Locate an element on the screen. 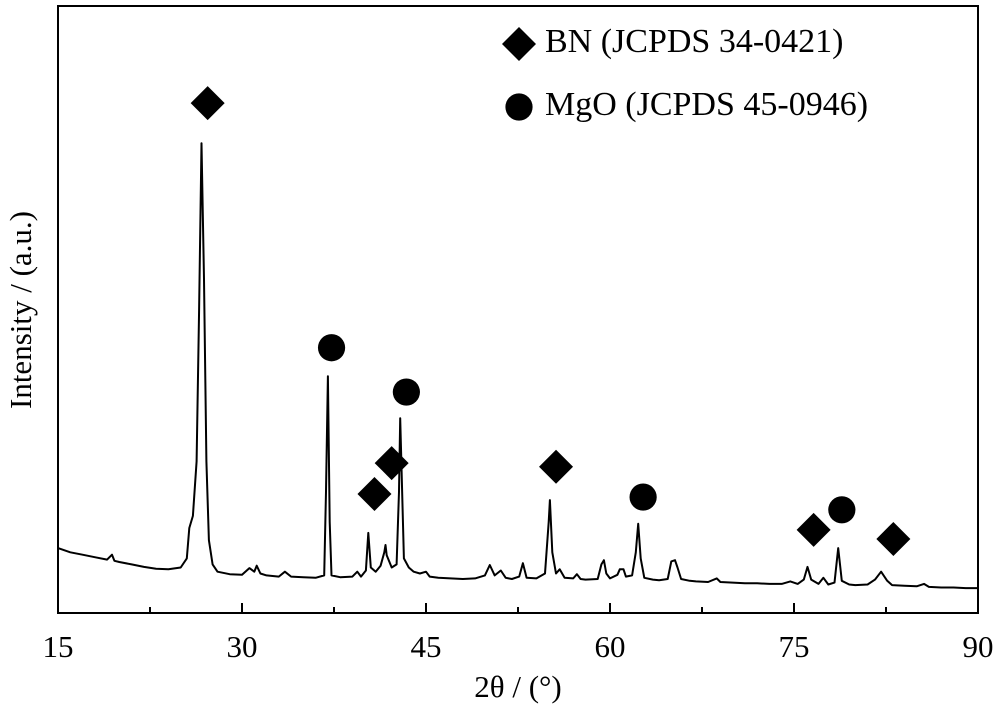 The height and width of the screenshot is (721, 1000). x-tick-label: 60 is located at coordinates (610, 646).